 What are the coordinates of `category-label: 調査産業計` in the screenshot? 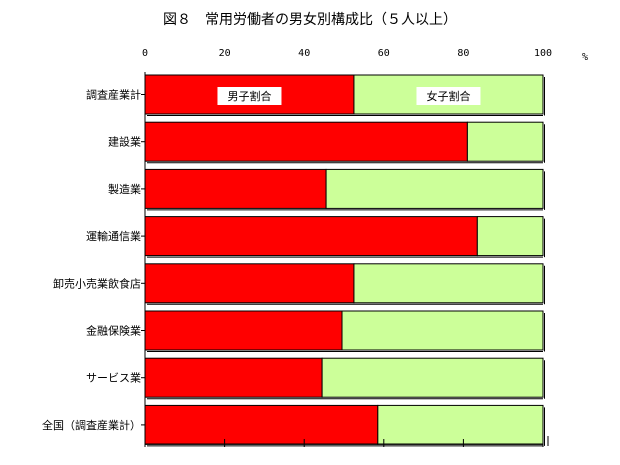 It's located at (113, 95).